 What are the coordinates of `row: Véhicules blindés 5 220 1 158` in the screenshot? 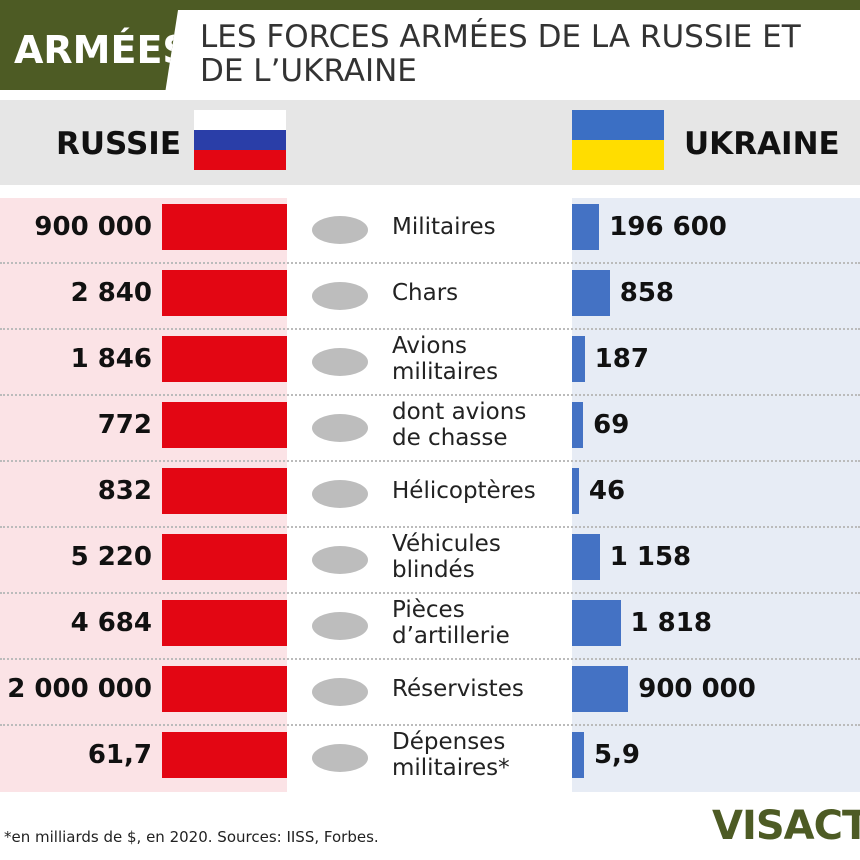 It's located at (430, 561).